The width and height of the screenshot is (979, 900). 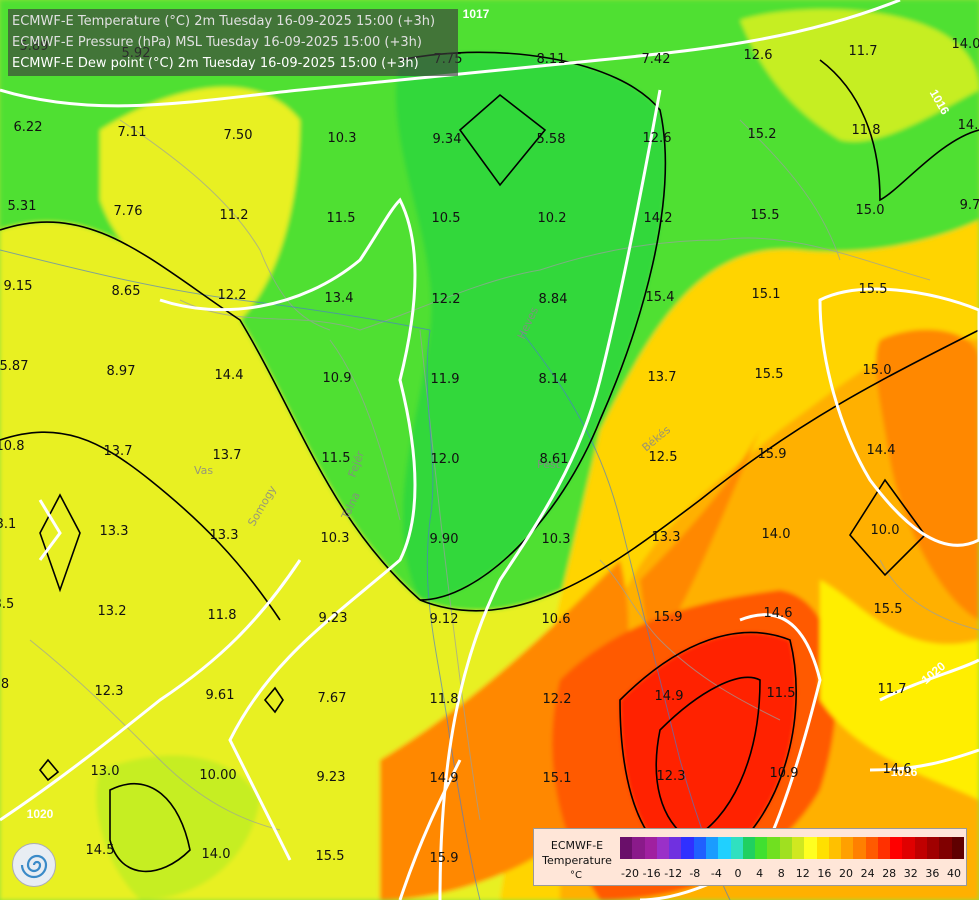 I want to click on legend-tick: -4, so click(x=716, y=873).